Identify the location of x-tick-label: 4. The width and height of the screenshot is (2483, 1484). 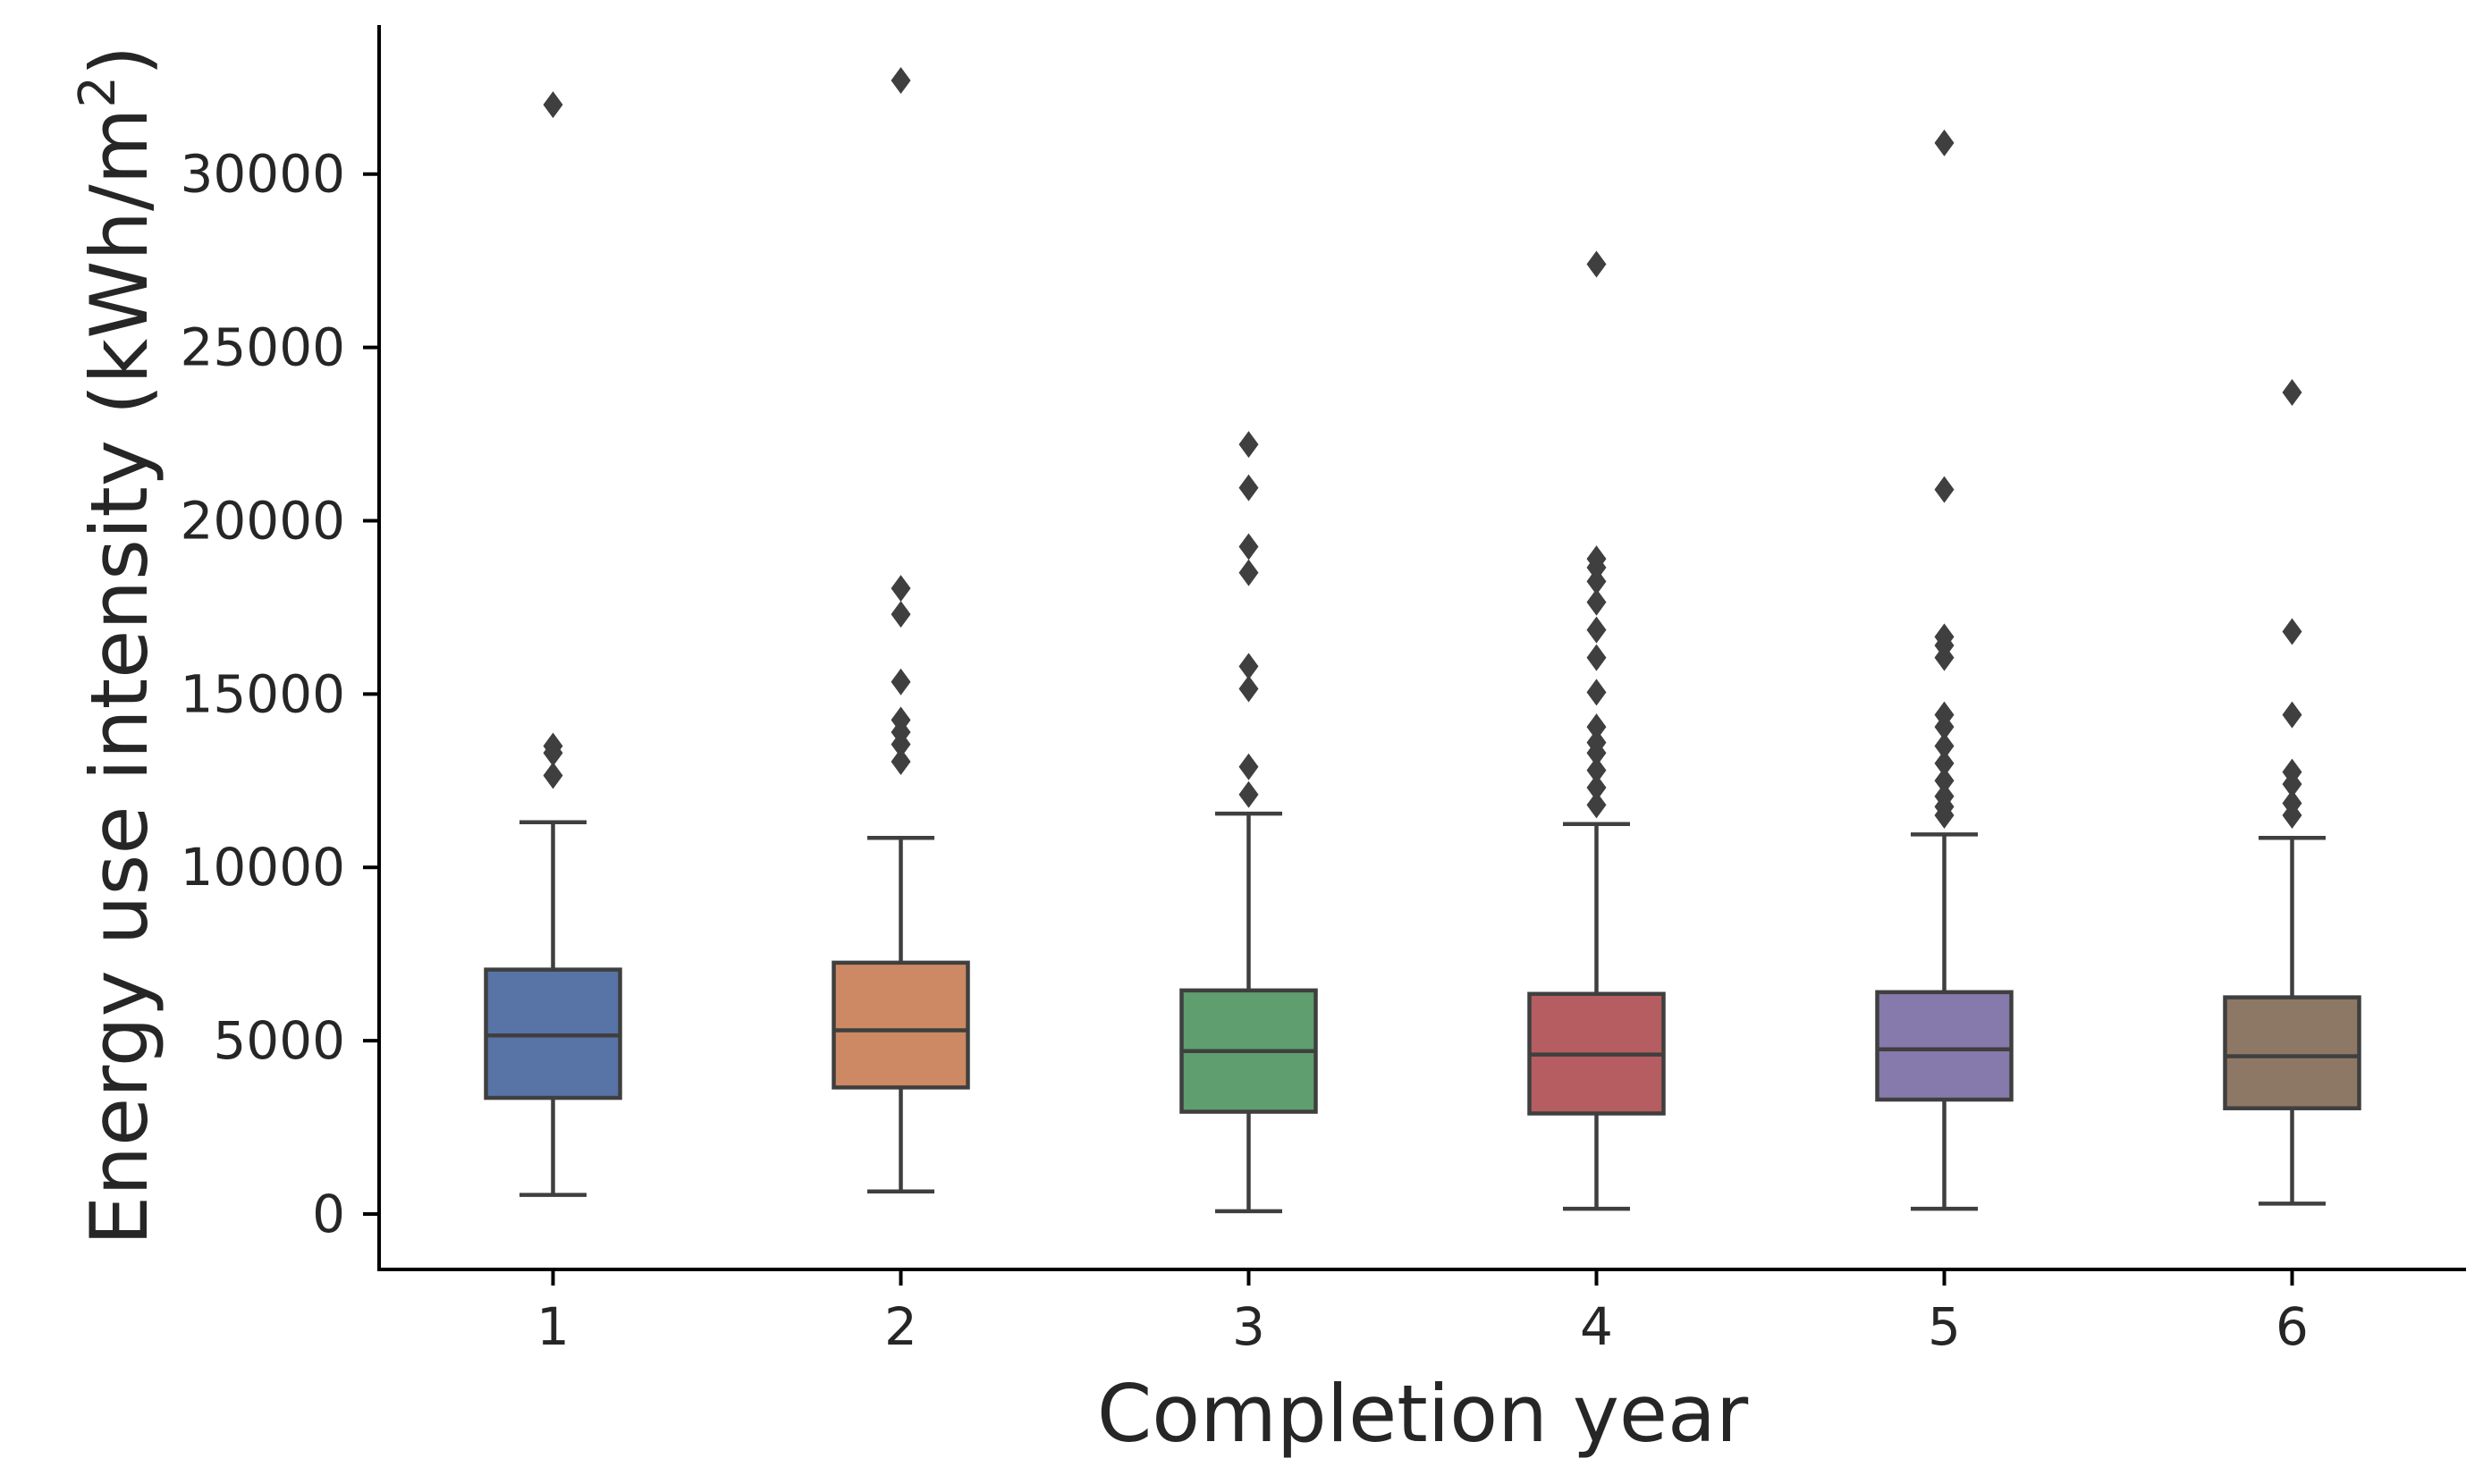
(1596, 1326).